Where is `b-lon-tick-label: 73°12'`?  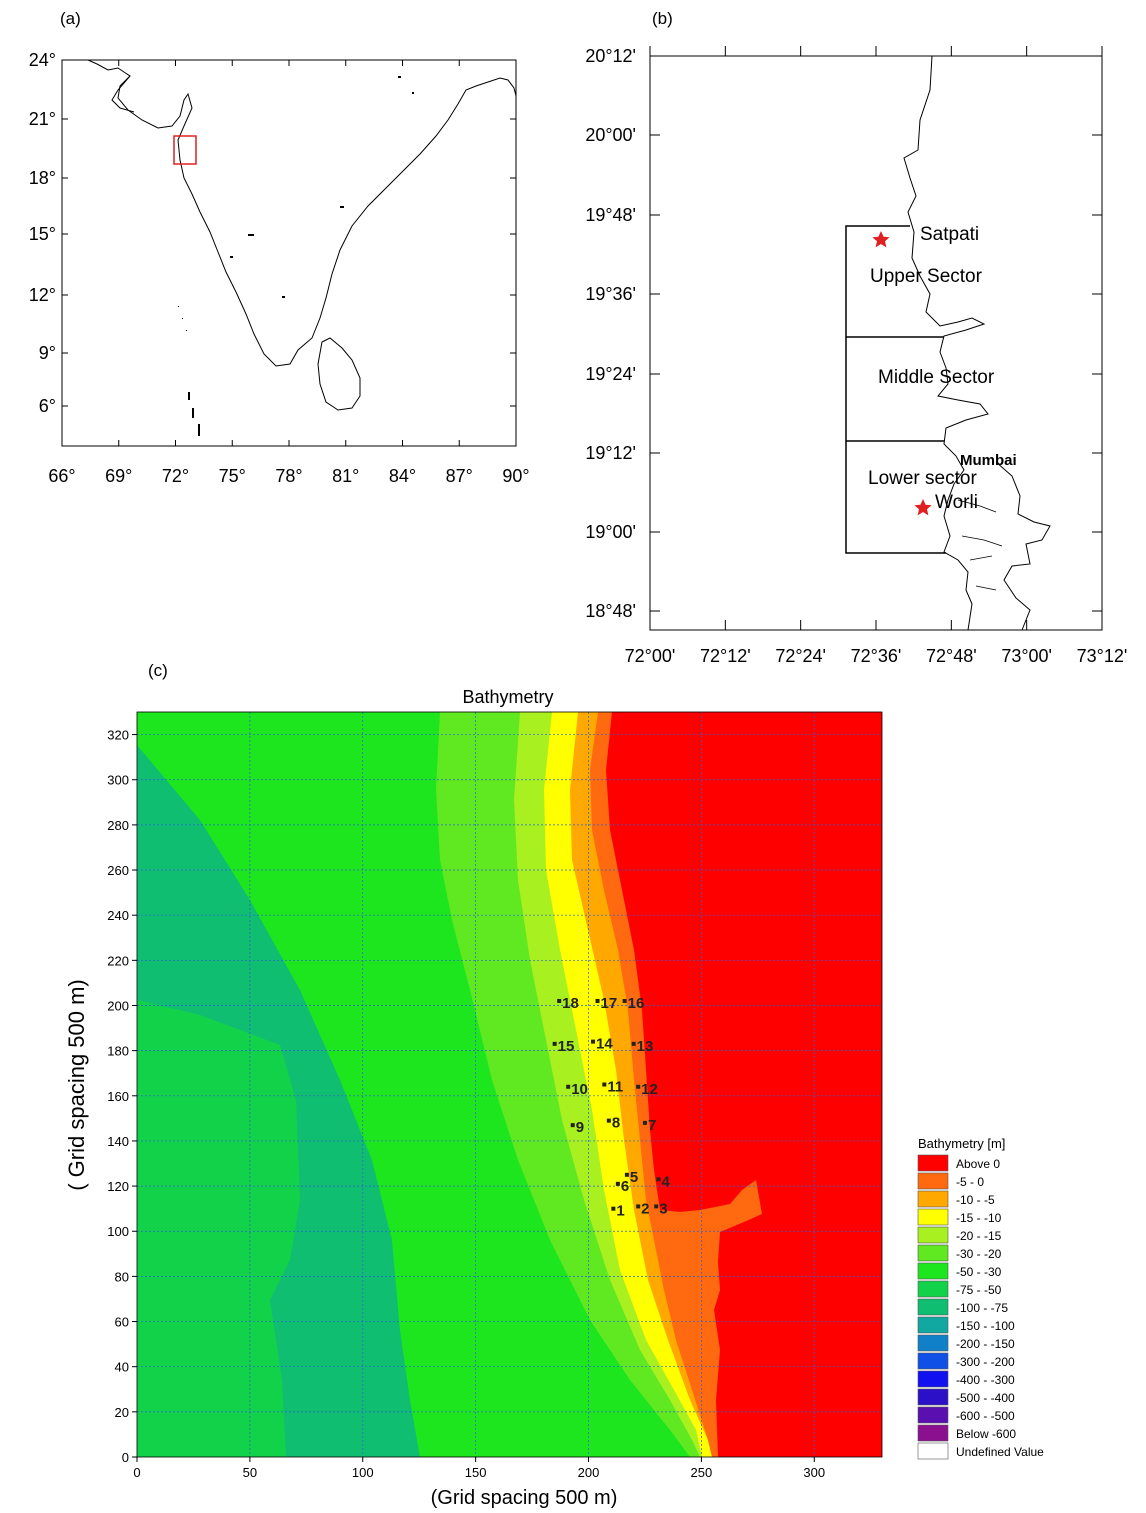 b-lon-tick-label: 73°12' is located at coordinates (1102, 656).